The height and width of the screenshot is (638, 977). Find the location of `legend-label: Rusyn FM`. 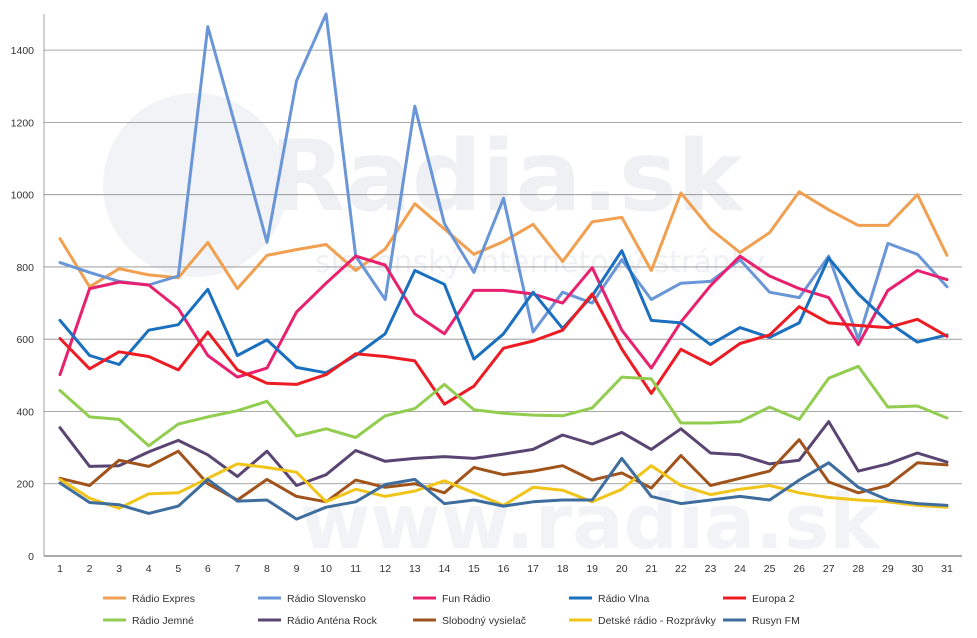

legend-label: Rusyn FM is located at coordinates (776, 621).